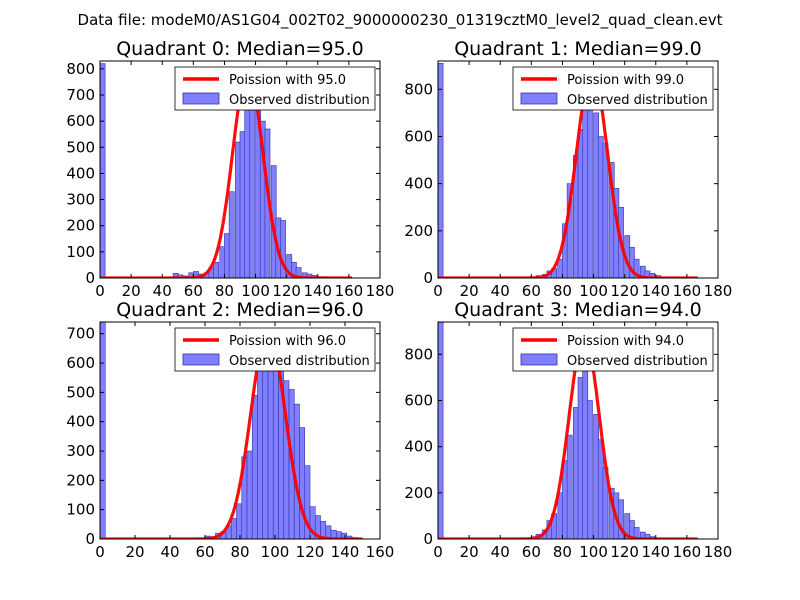  Describe the element at coordinates (625, 341) in the screenshot. I see `legend-label: Poission with 94.0` at that location.